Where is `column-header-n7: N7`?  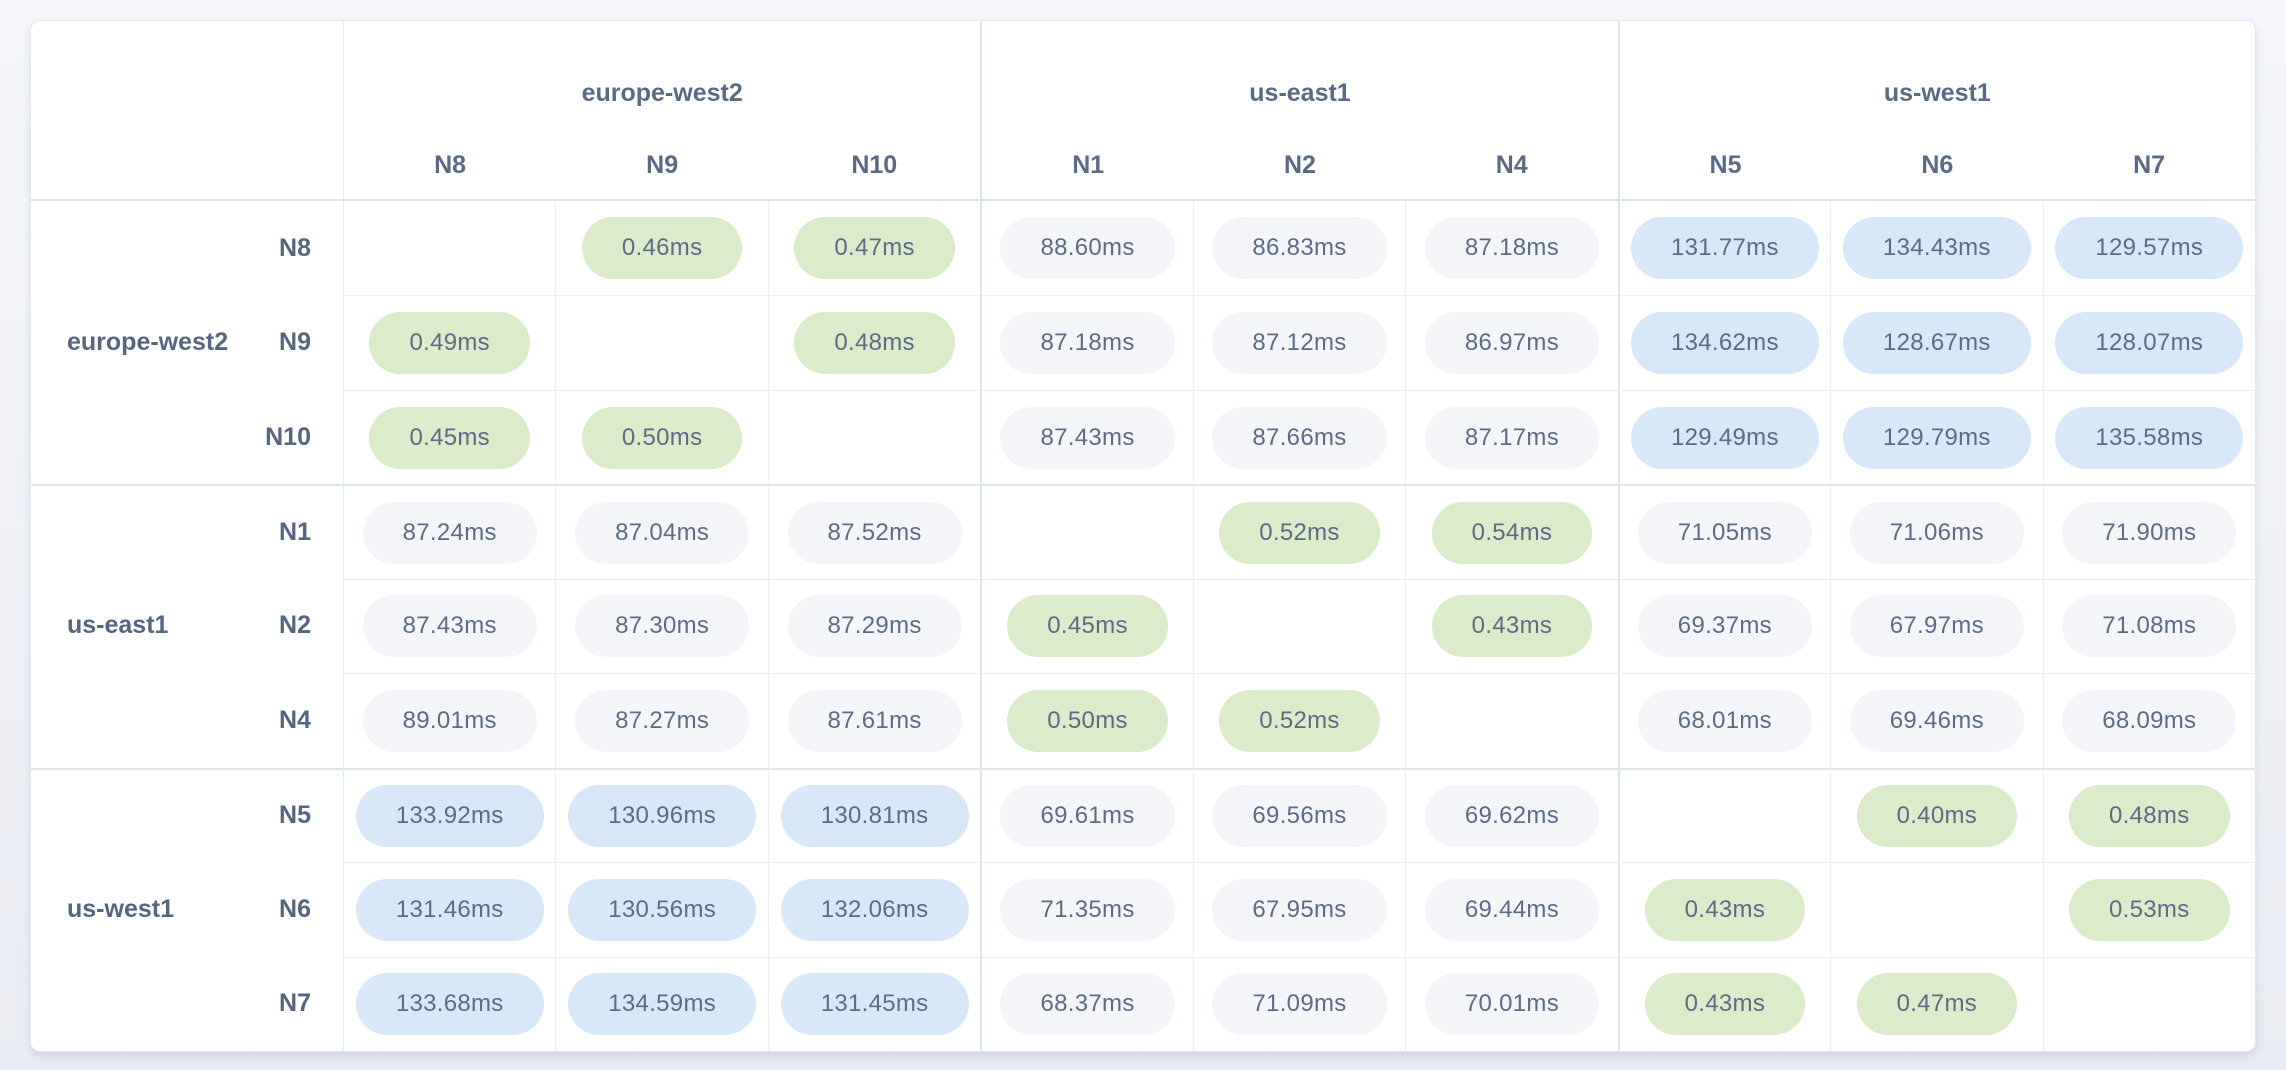 column-header-n7: N7 is located at coordinates (2149, 164).